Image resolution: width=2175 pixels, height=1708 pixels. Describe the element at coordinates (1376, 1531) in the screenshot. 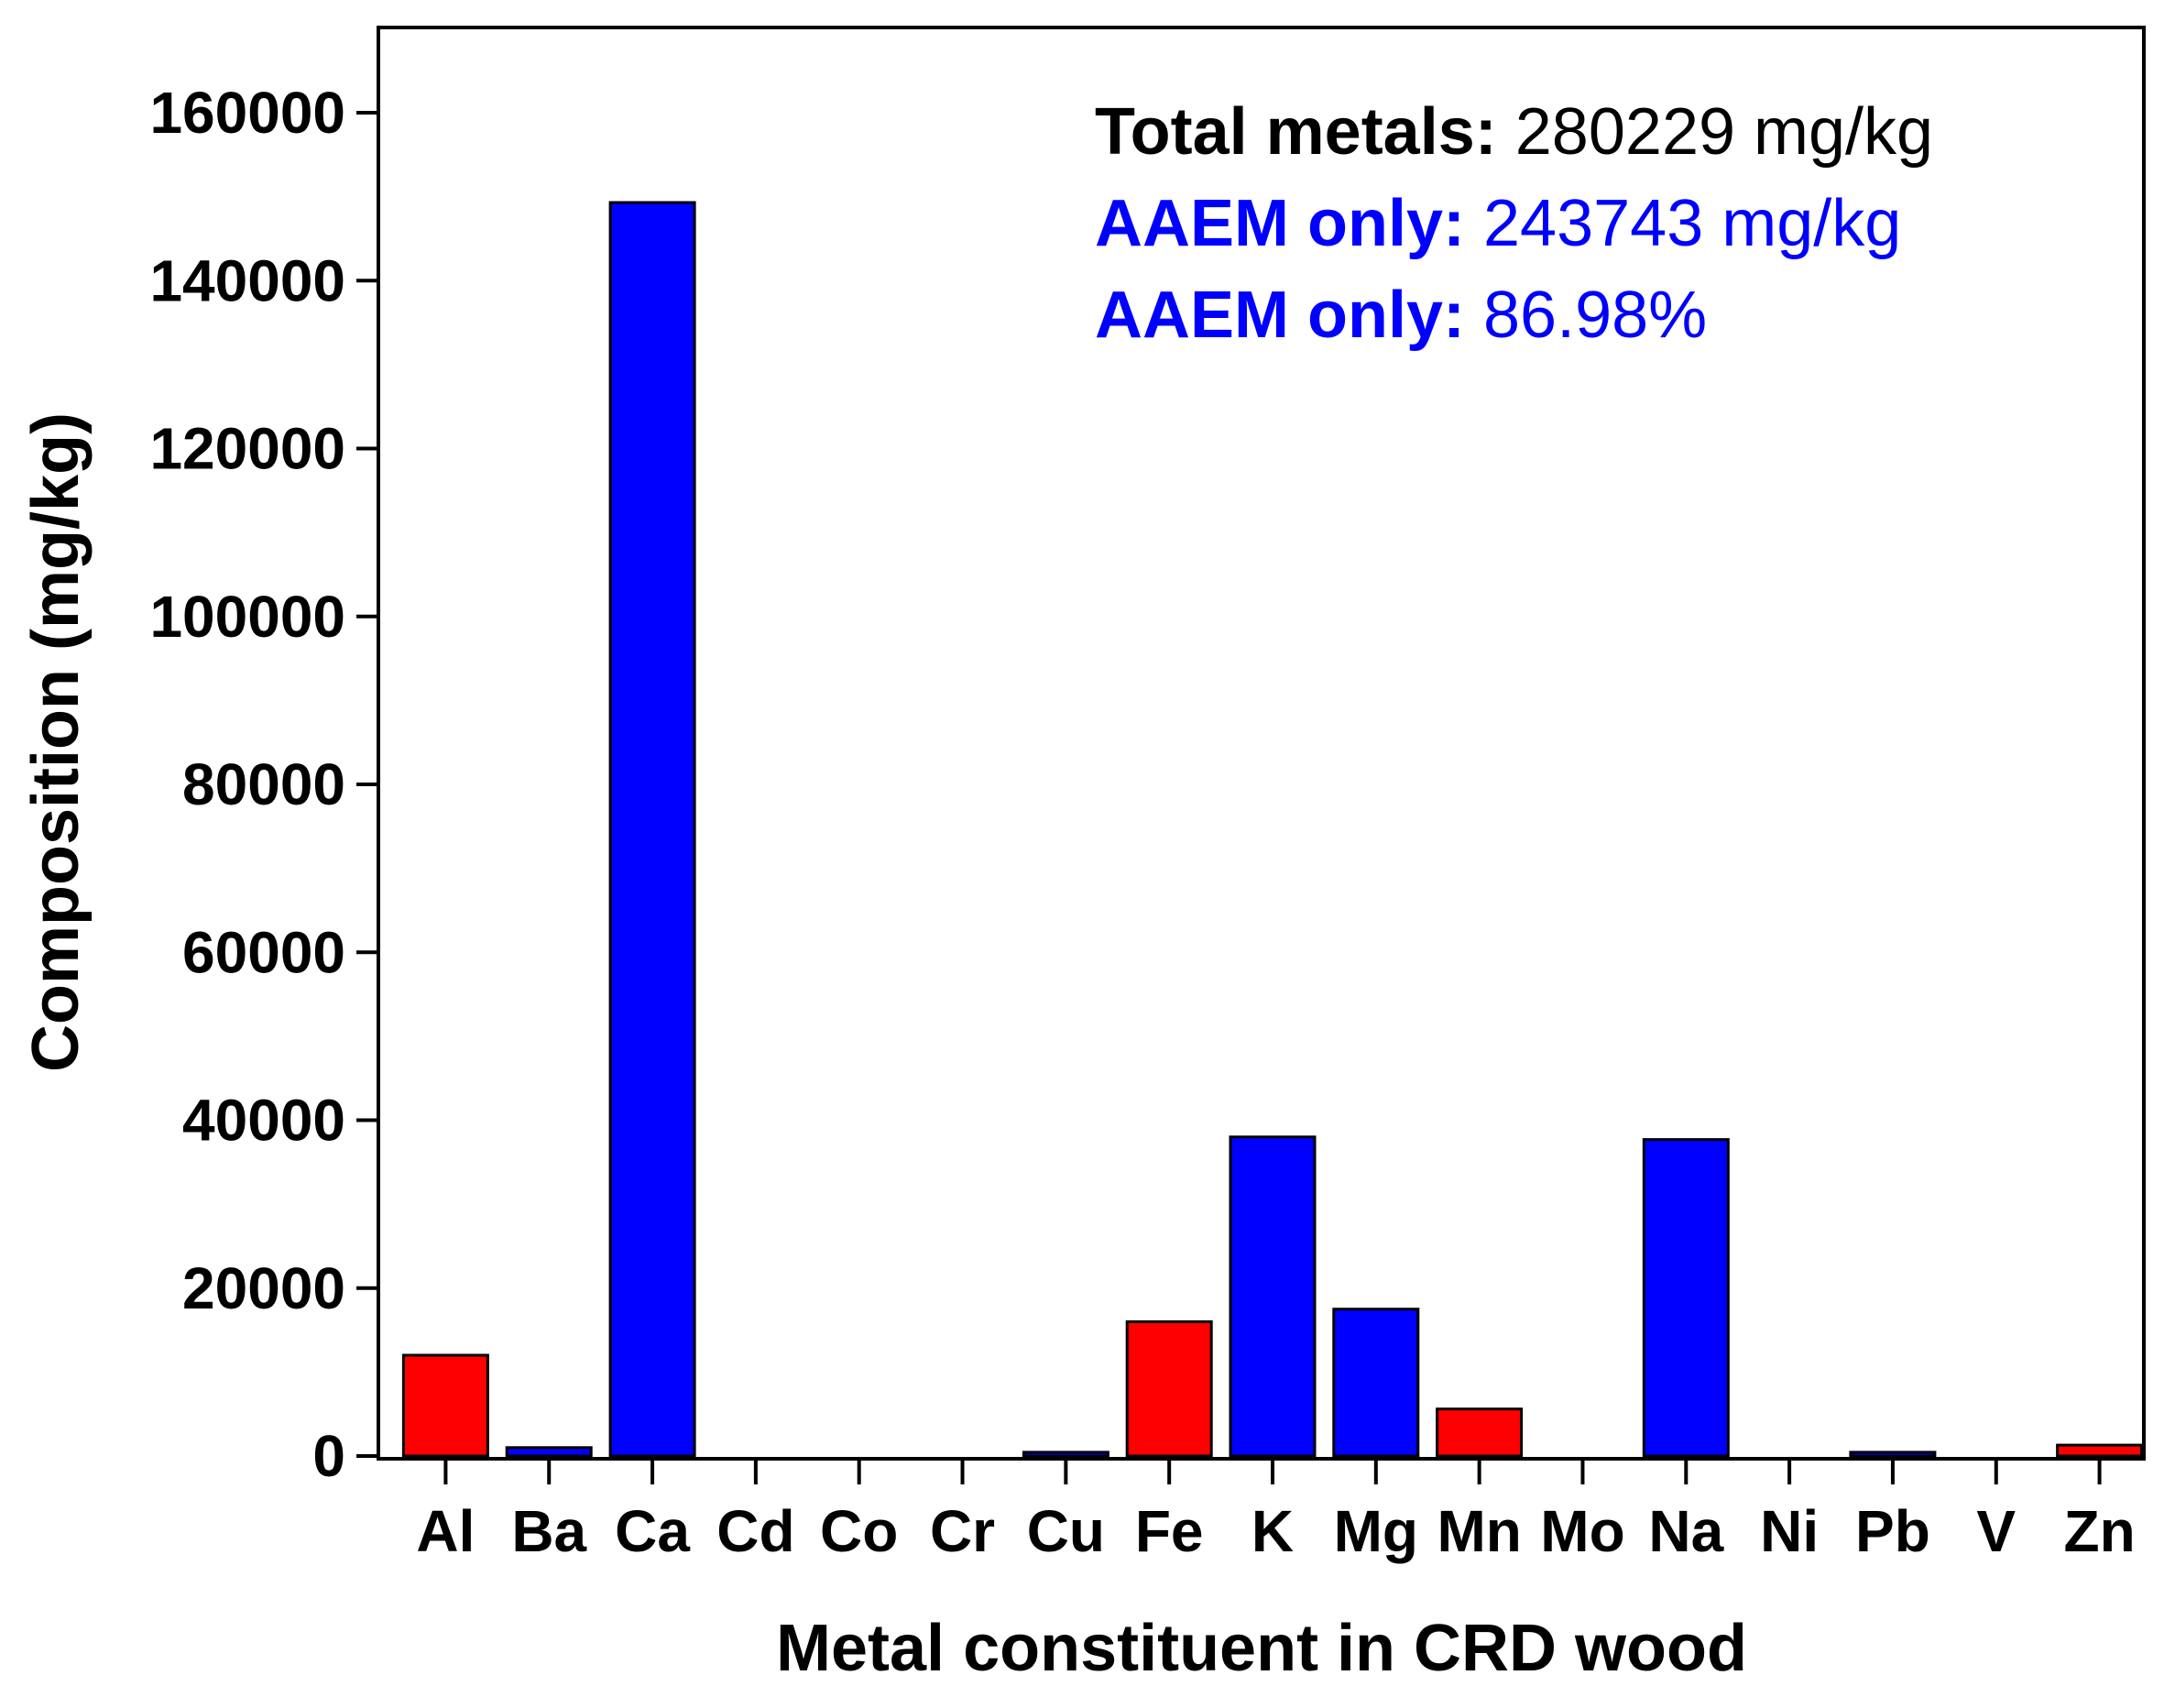

I see `x-tick-label-mg: Mg` at that location.